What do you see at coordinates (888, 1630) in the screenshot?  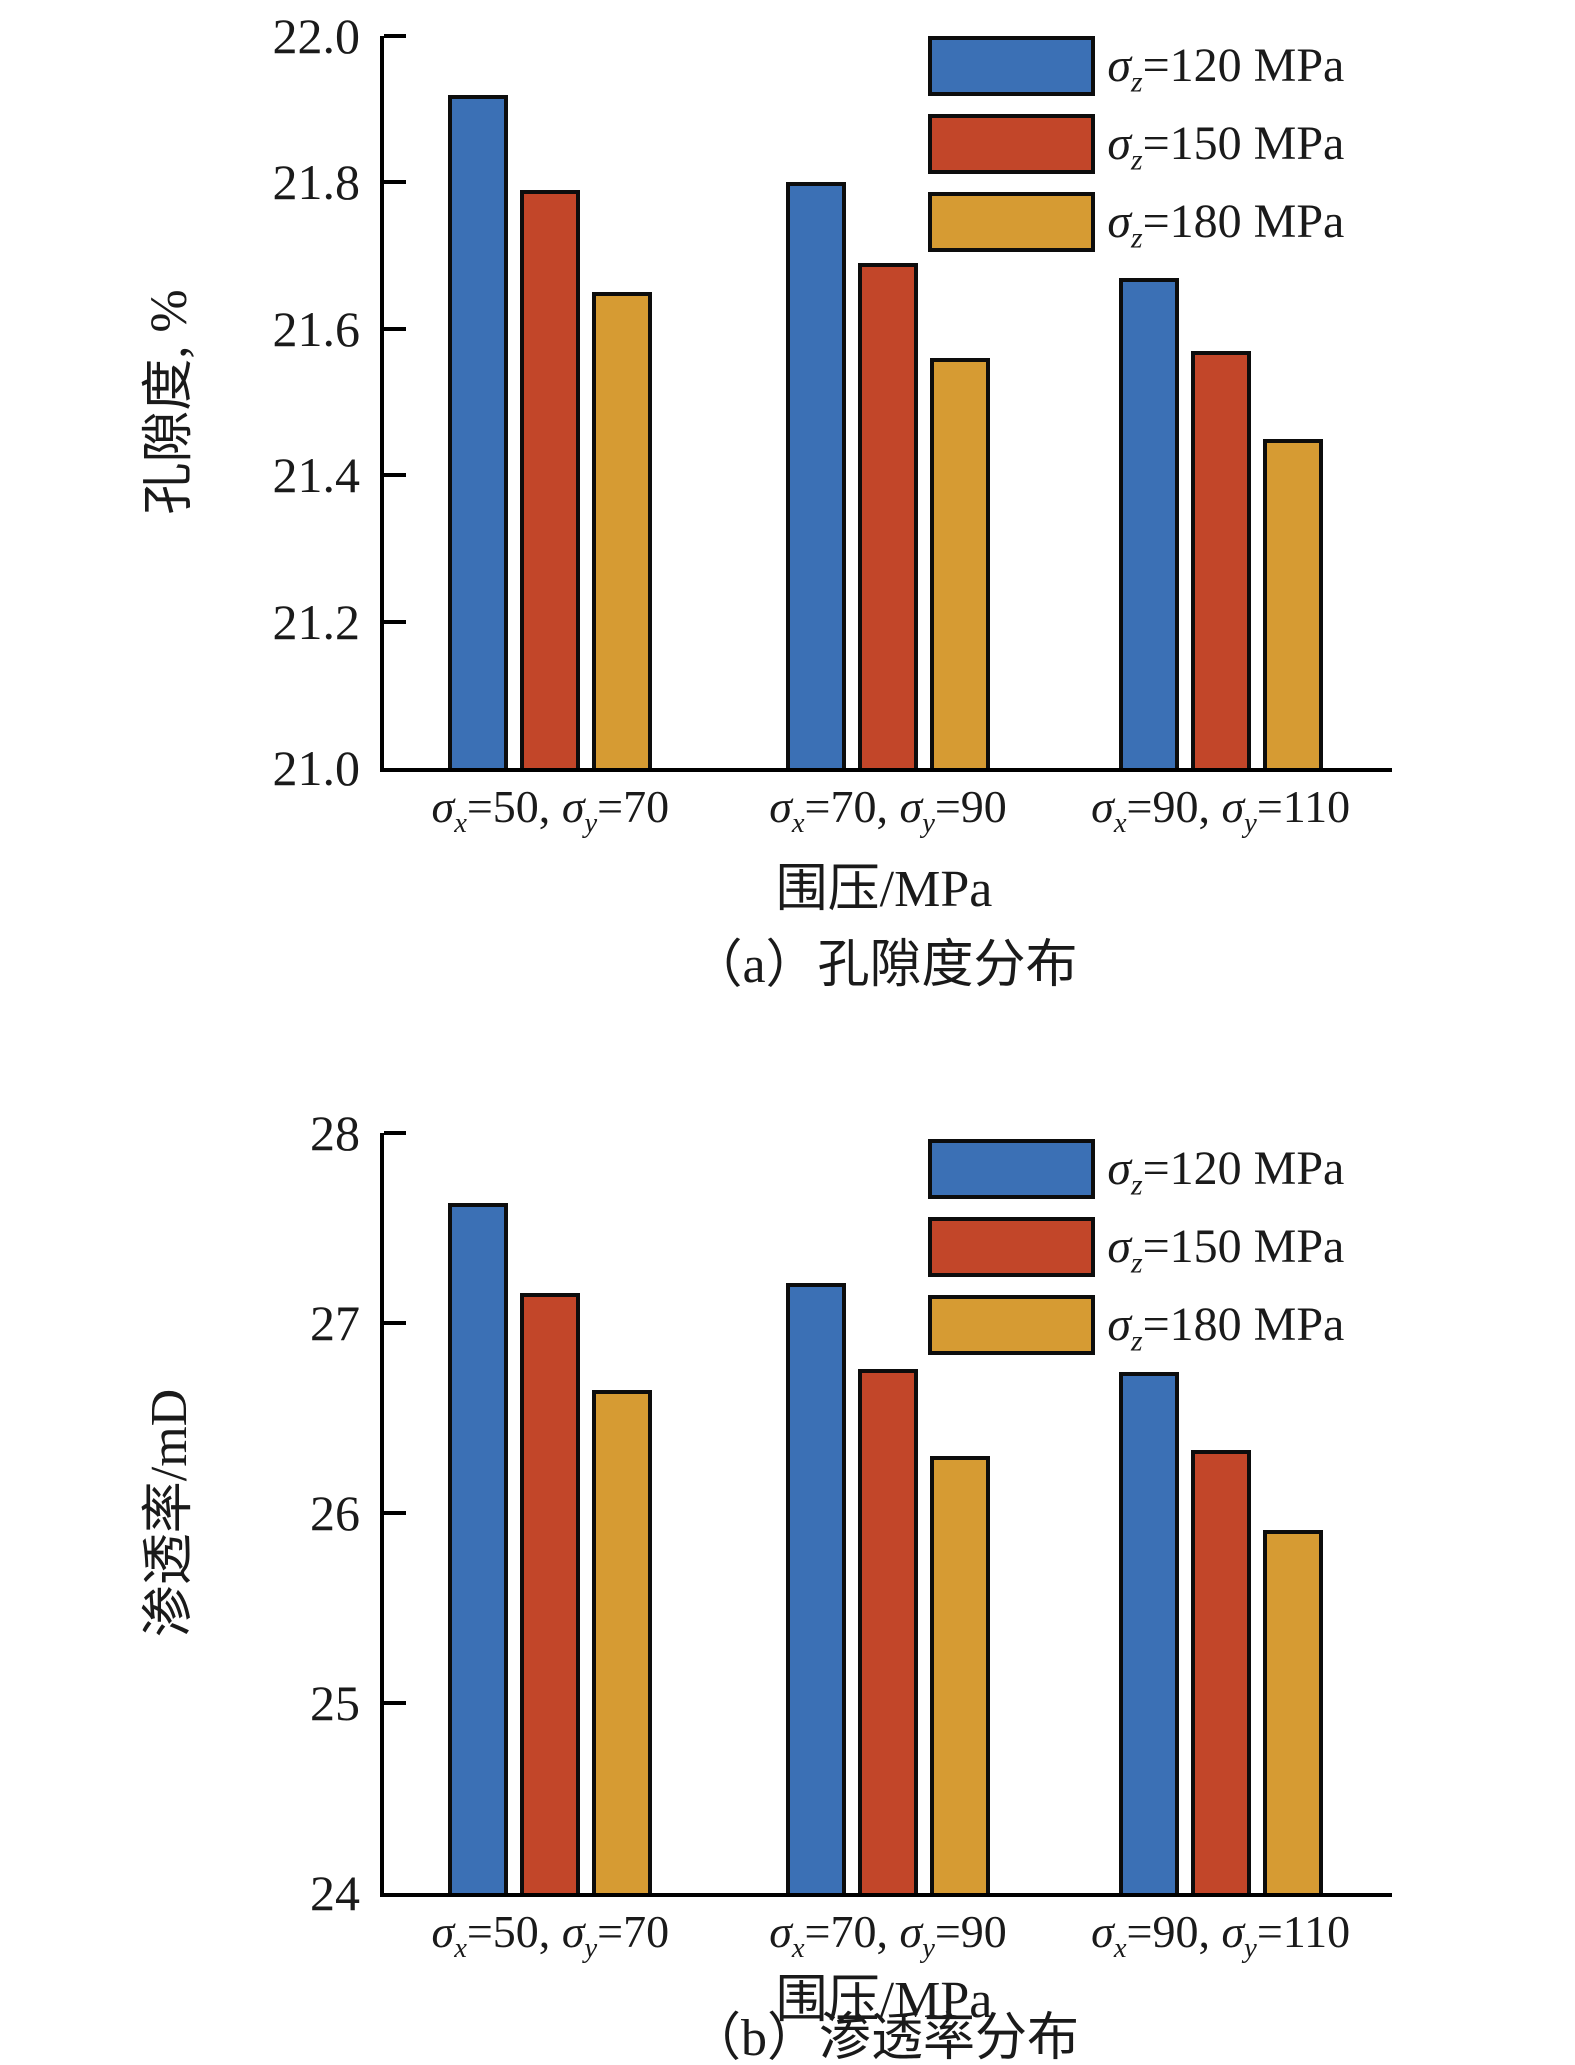 I see `bar-b-group2-series2` at bounding box center [888, 1630].